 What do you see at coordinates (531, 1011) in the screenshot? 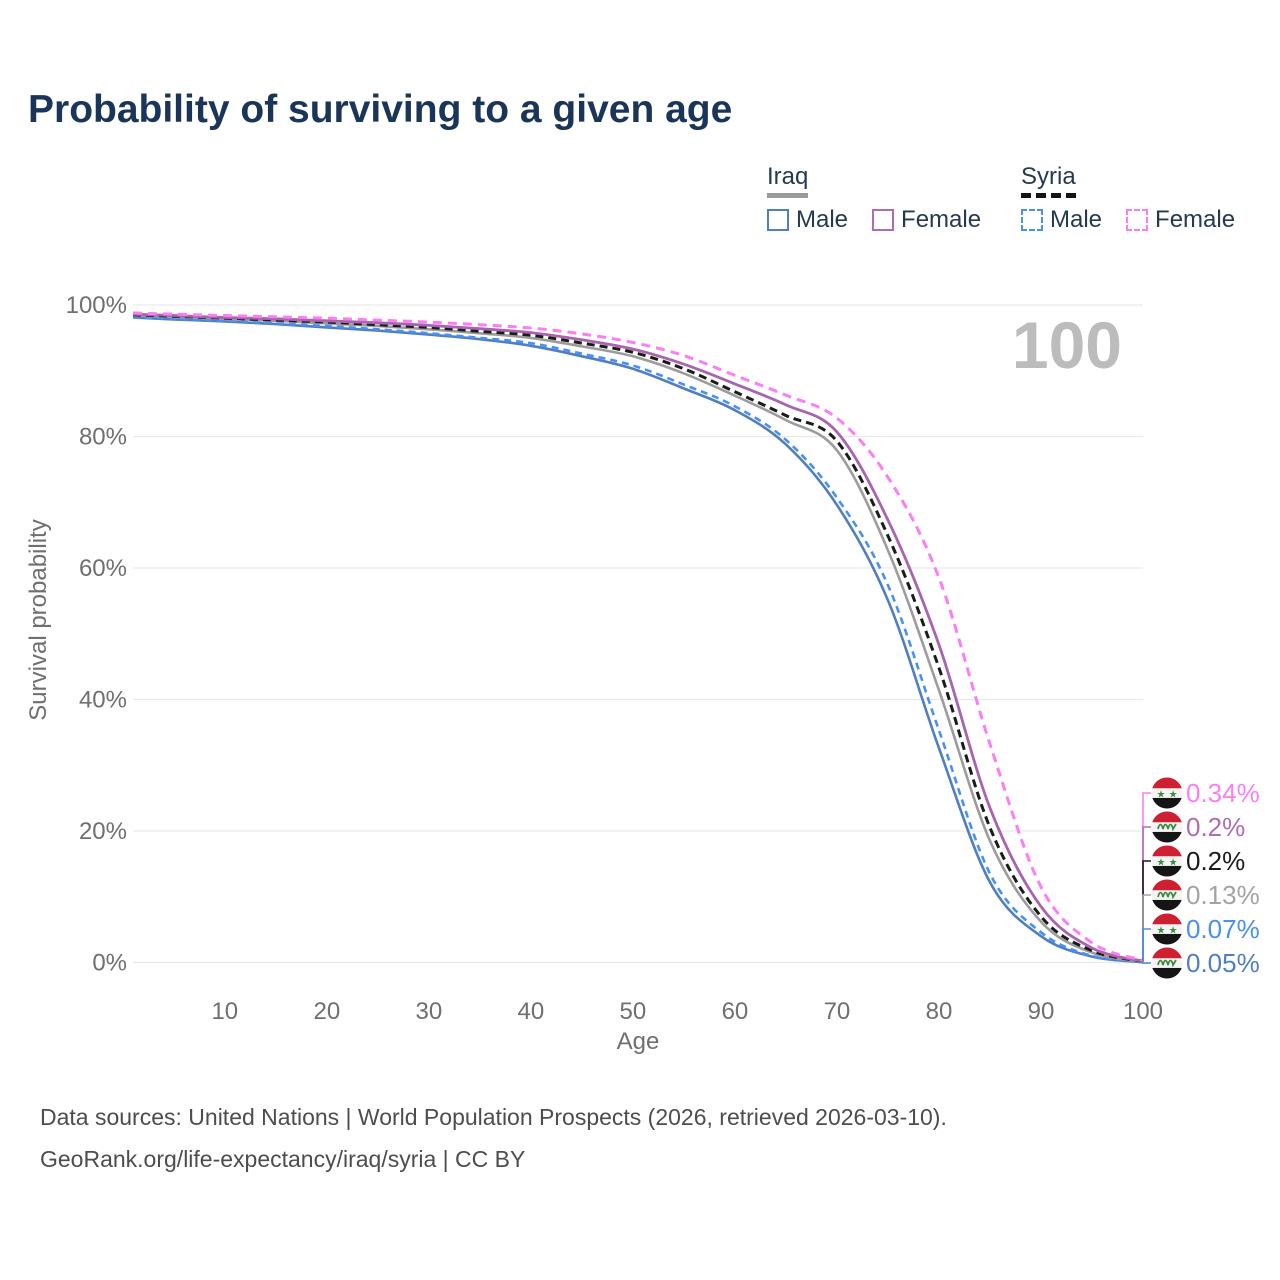
I see `x-tick-label: 40` at bounding box center [531, 1011].